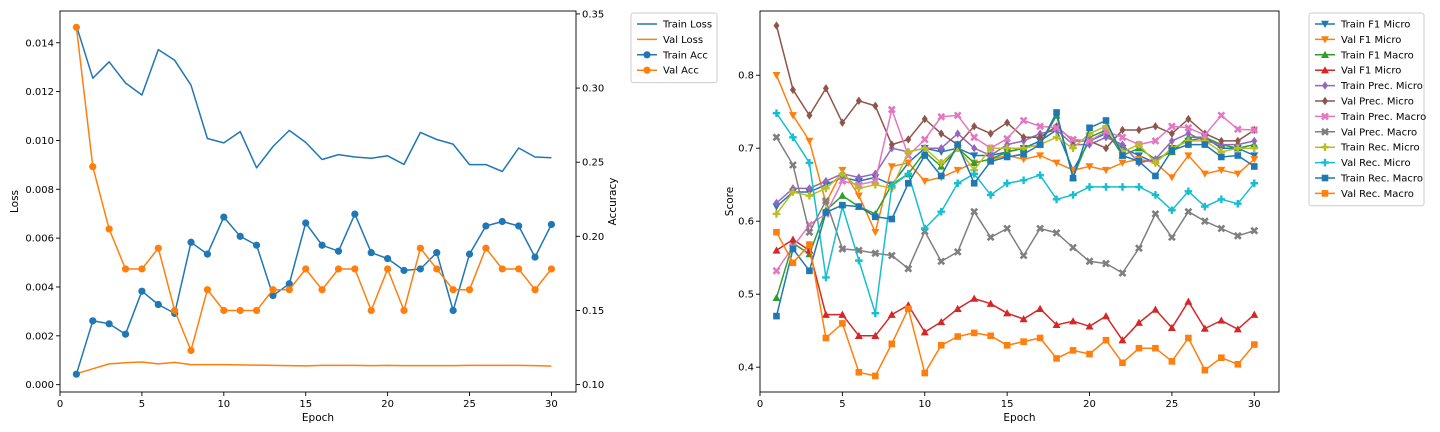 This screenshot has width=1440, height=432. What do you see at coordinates (1366, 109) in the screenshot?
I see `legend-frame` at bounding box center [1366, 109].